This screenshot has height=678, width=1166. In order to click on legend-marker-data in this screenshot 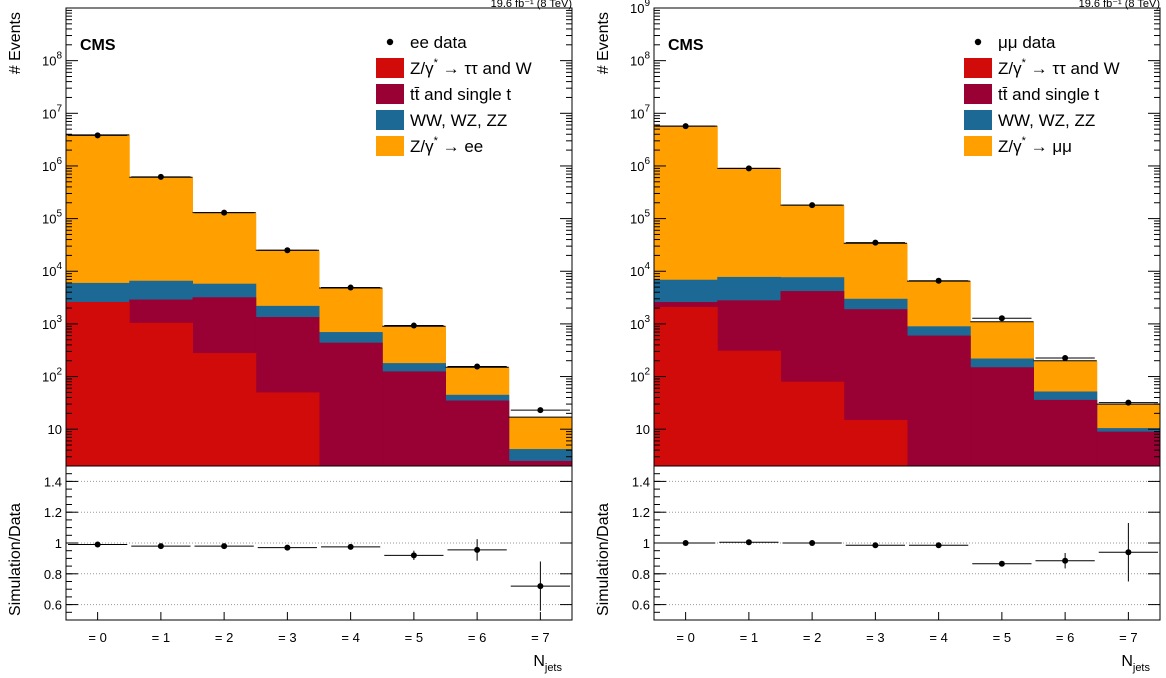, I will do `click(978, 42)`.